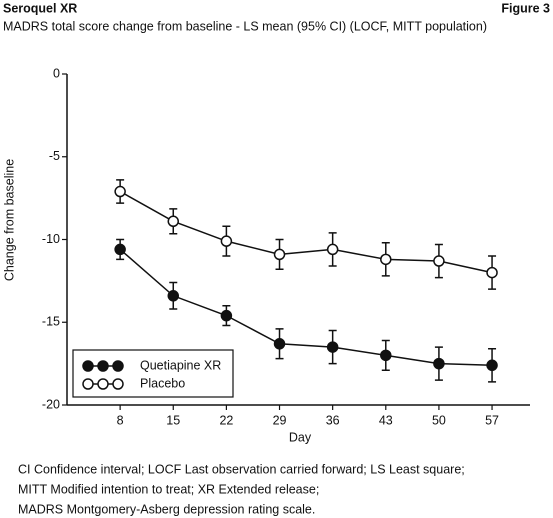 This screenshot has width=553, height=518. What do you see at coordinates (300, 437) in the screenshot?
I see `x-axis-label: Day` at bounding box center [300, 437].